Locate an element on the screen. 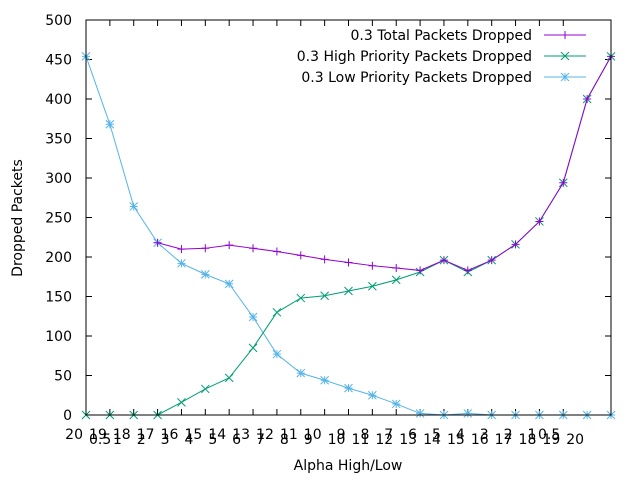  x-tick-label: 3 is located at coordinates (484, 435).